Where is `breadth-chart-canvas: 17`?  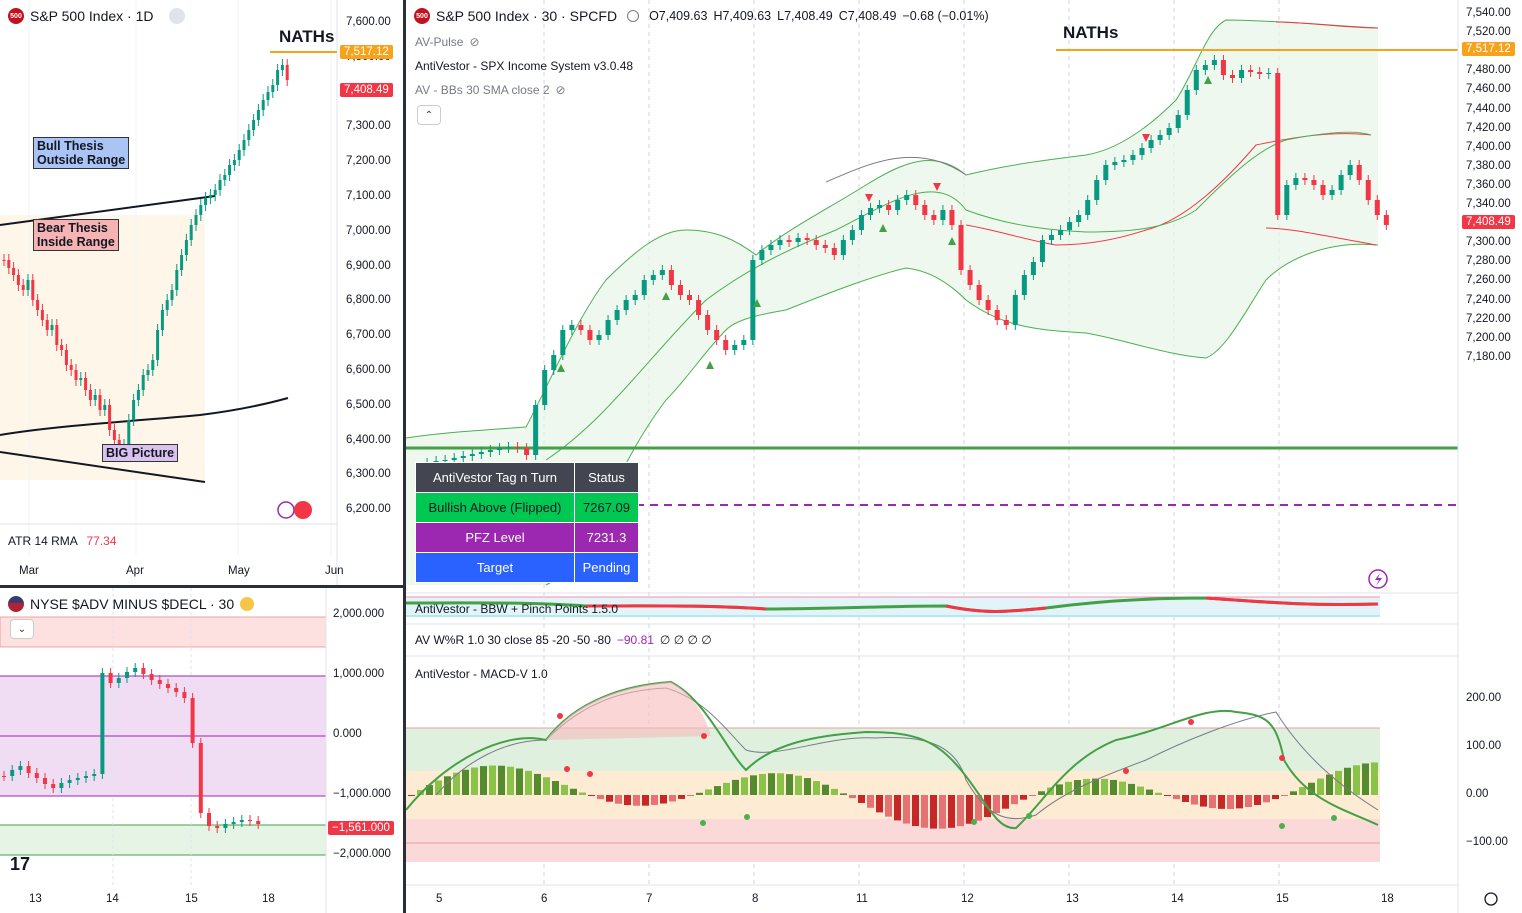 breadth-chart-canvas: 17 is located at coordinates (201, 750).